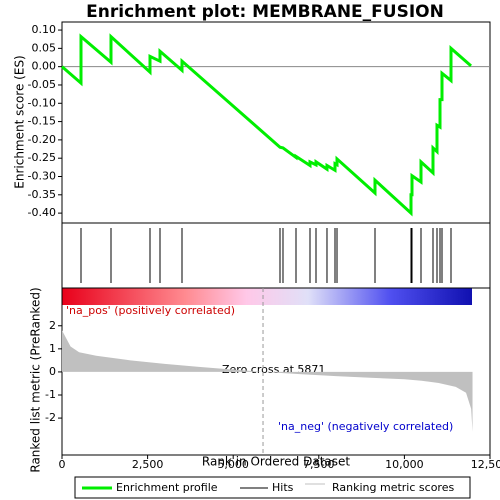 This screenshot has width=500, height=500. I want to click on y-tick-label: 0, so click(52, 371).